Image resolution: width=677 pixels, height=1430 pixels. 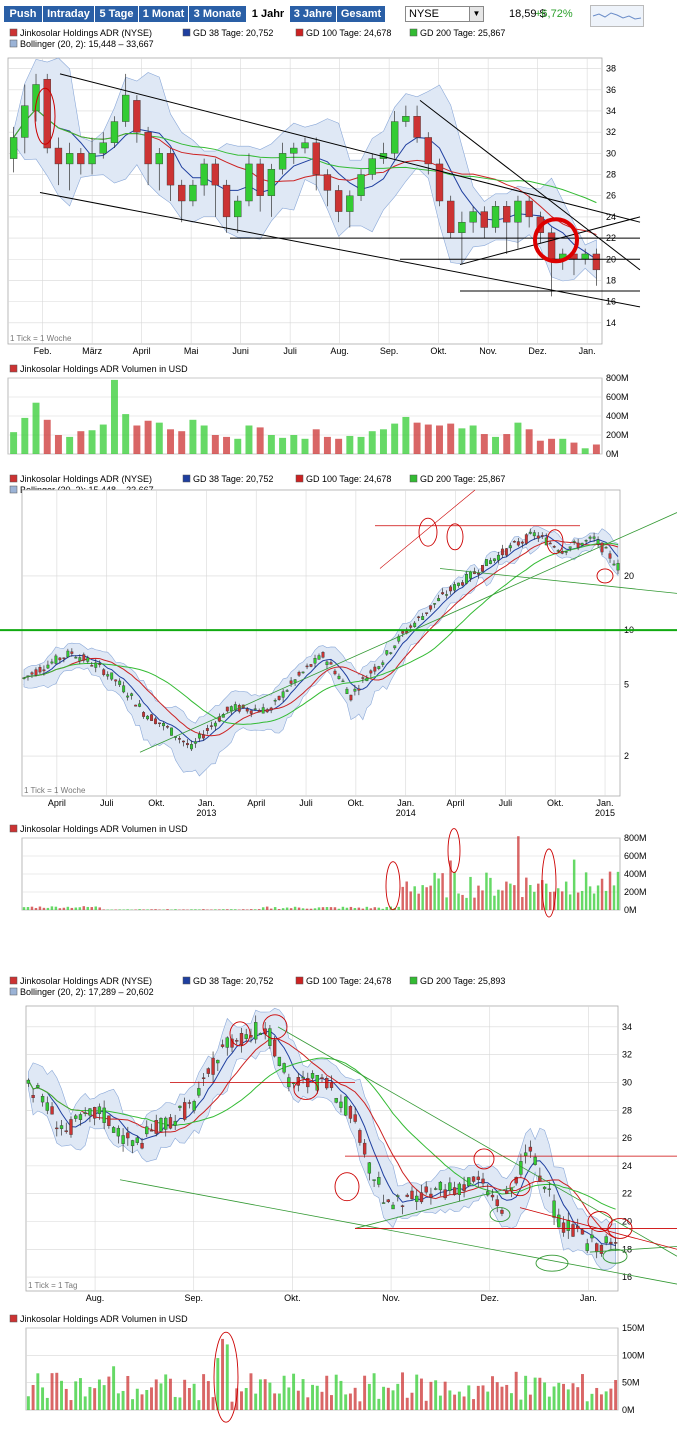 What do you see at coordinates (68, 14) in the screenshot?
I see `tab-intraday: Intraday` at bounding box center [68, 14].